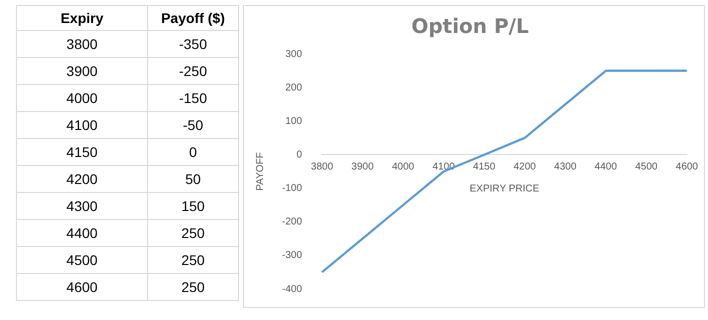  I want to click on y-tick-label: 300, so click(293, 54).